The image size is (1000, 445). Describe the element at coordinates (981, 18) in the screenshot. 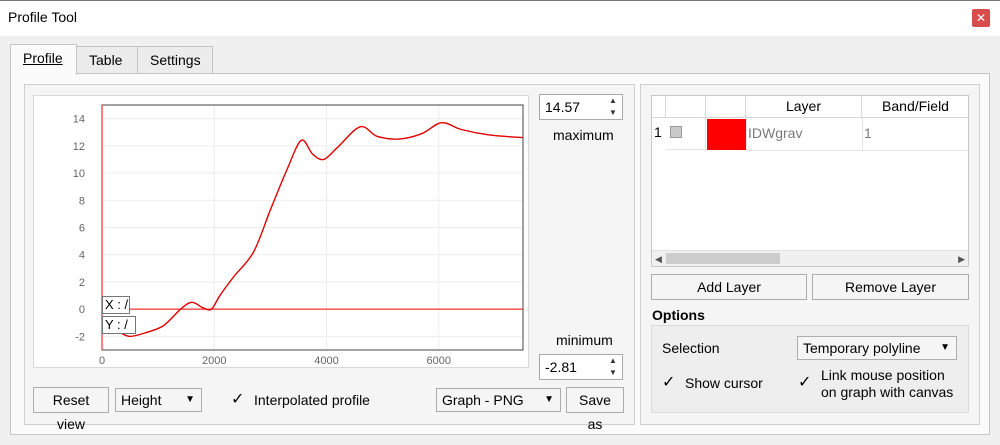

I see `close-icon: ✕` at that location.